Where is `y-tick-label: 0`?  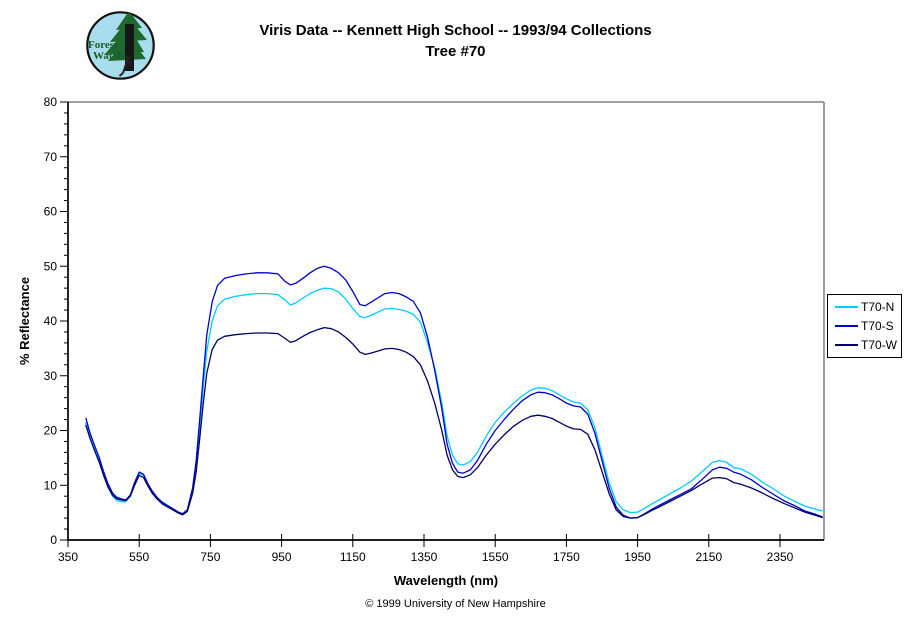 y-tick-label: 0 is located at coordinates (53, 540).